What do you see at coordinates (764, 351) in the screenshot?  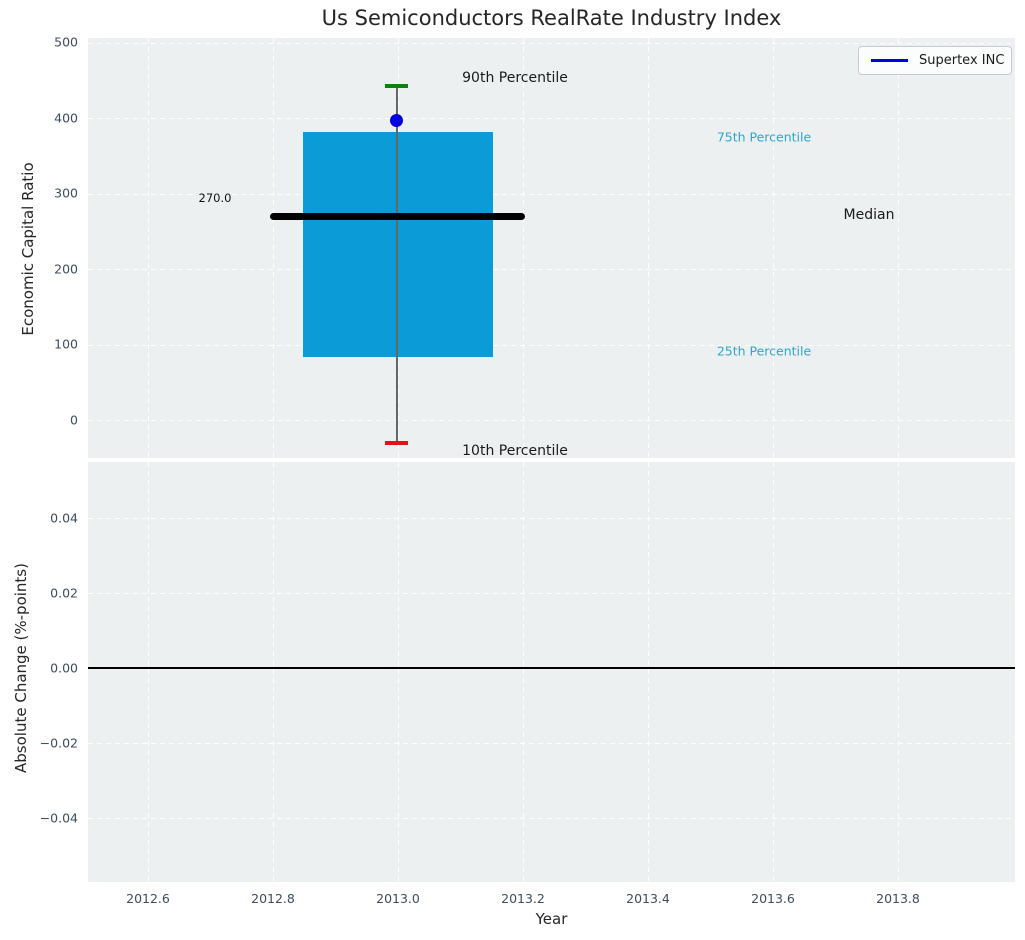 I see `p25-label: 25th Percentile` at bounding box center [764, 351].